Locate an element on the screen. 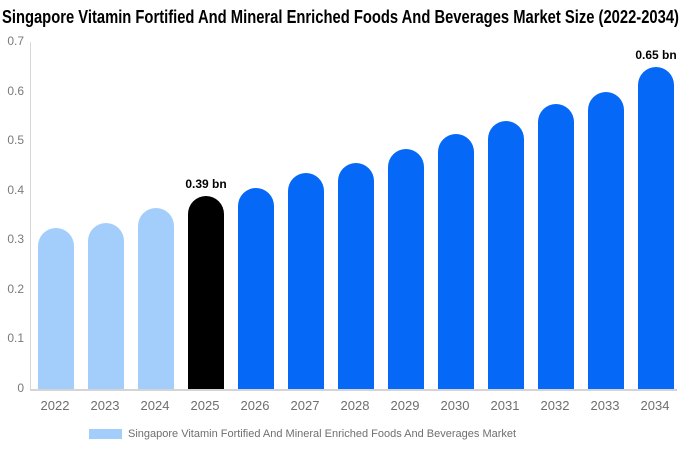 The image size is (680, 450). y-tick-0.6: 0.6 is located at coordinates (15, 90).